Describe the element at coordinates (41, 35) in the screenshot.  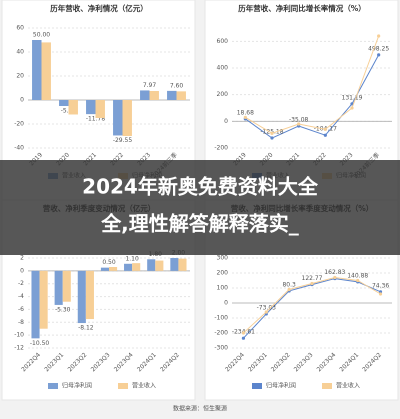
I see `value-label: 50.00` at that location.